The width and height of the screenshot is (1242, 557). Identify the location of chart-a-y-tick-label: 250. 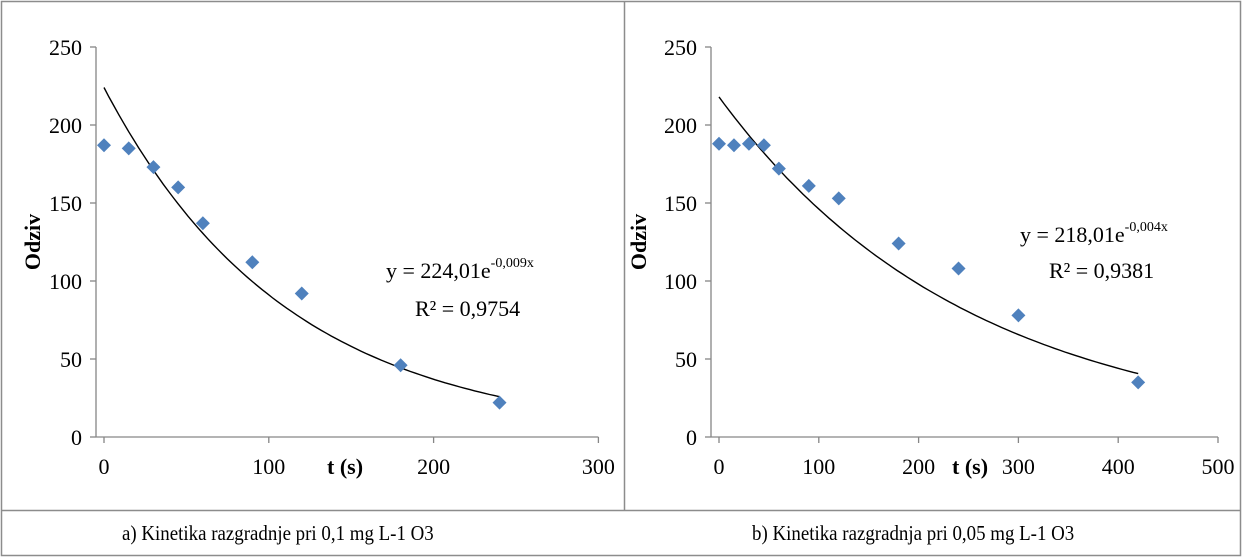
(65, 47).